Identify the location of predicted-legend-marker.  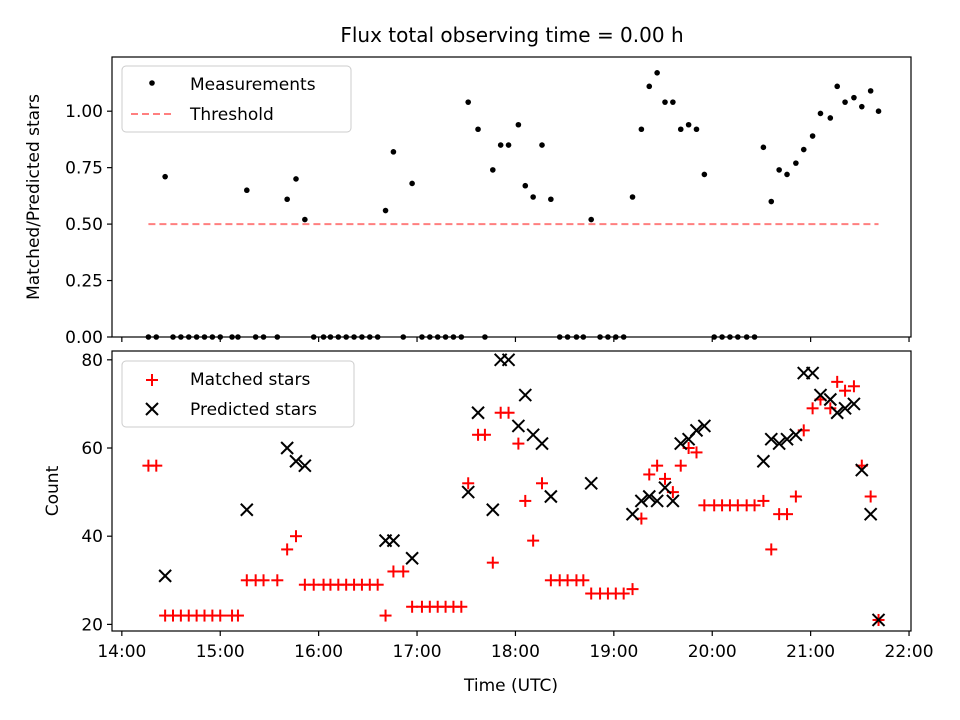
(152, 409).